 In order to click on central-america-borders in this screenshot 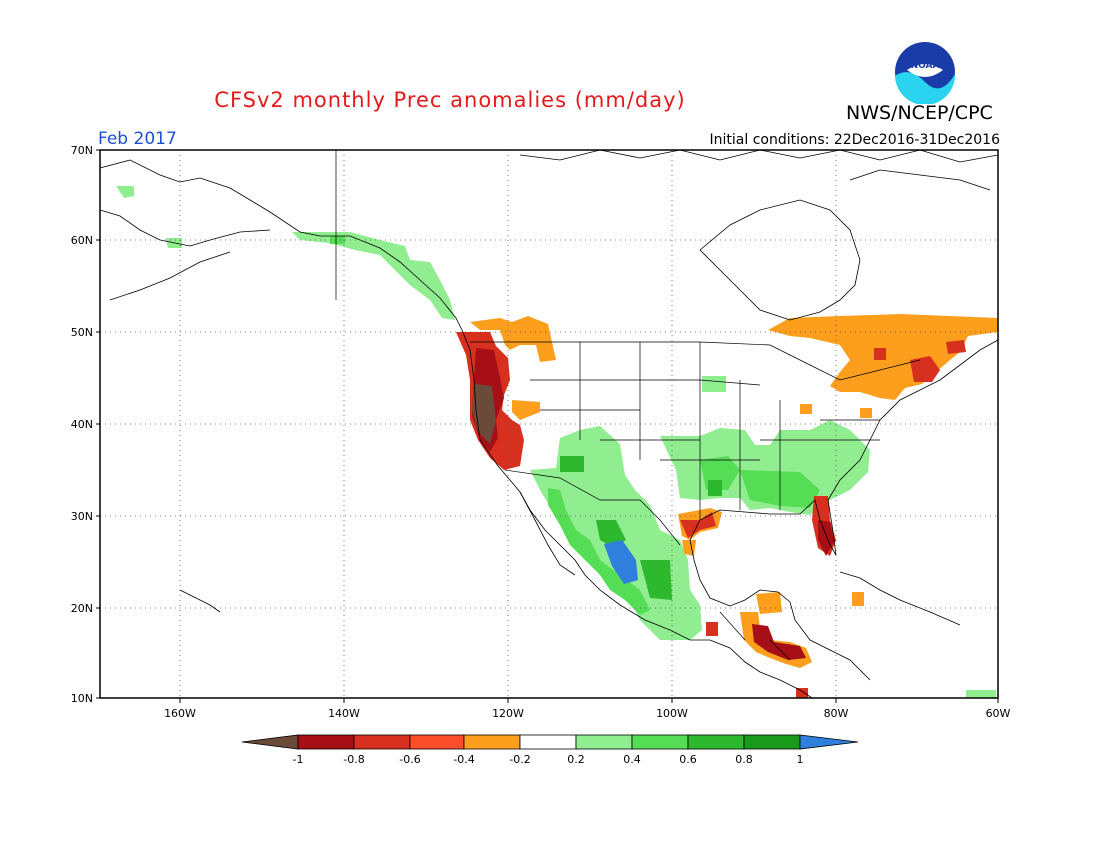, I will do `click(755, 636)`.